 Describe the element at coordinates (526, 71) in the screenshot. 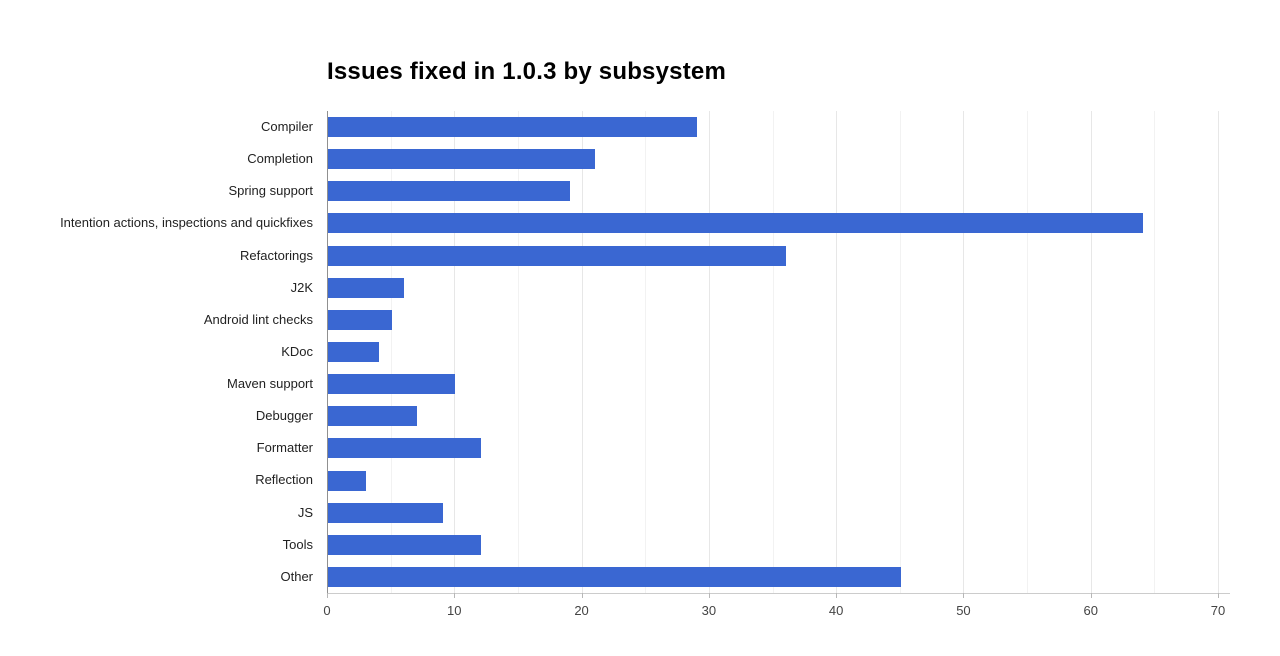

I see `chart-title: Issues fixed in 1.0.3 by subsystem` at that location.